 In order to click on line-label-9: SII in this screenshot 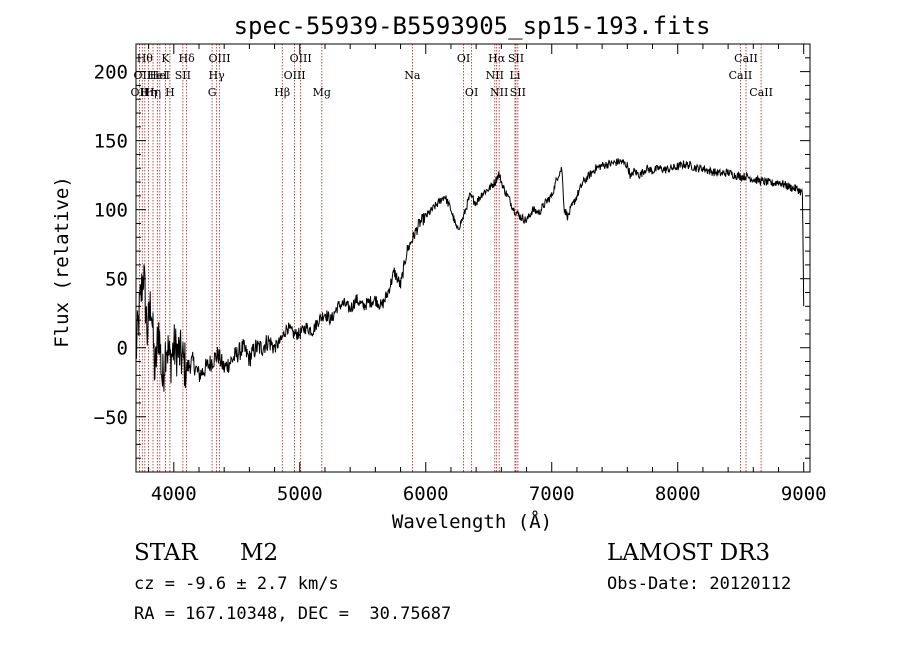, I will do `click(183, 75)`.